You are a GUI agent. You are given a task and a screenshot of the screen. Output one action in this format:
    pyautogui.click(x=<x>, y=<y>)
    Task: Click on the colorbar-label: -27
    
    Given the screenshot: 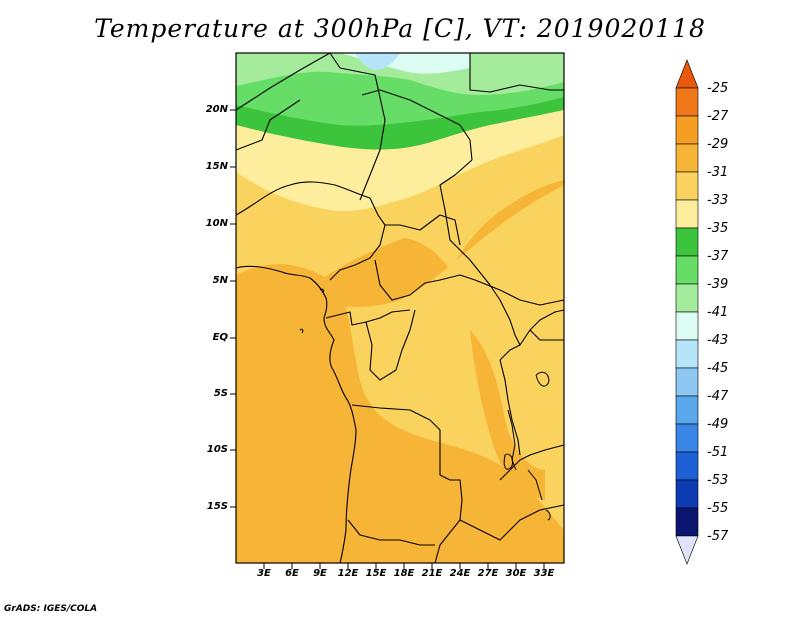 What is the action you would take?
    pyautogui.click(x=718, y=116)
    